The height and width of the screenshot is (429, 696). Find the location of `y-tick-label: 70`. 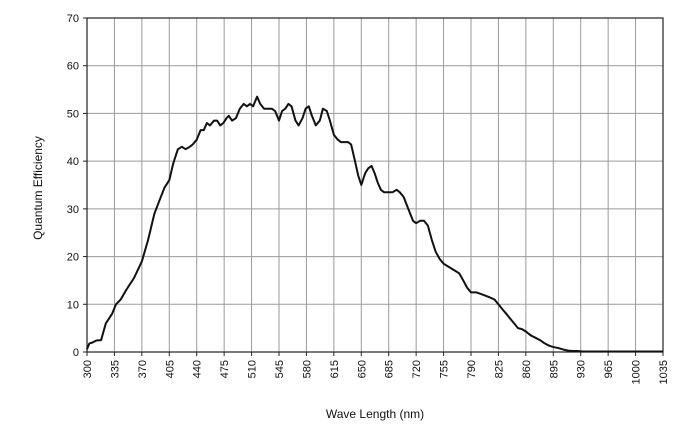

y-tick-label: 70 is located at coordinates (73, 19).